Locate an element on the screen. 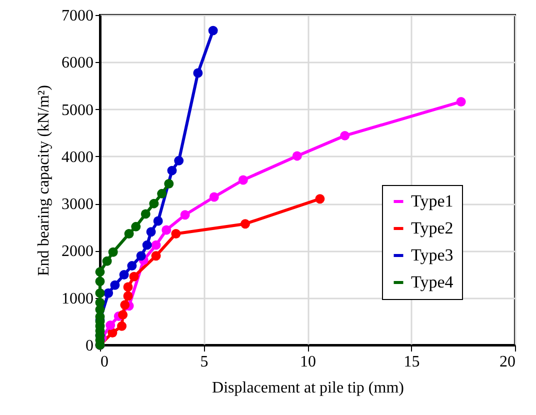 This screenshot has width=536, height=415. y-tick-label: 5000 is located at coordinates (78, 110).